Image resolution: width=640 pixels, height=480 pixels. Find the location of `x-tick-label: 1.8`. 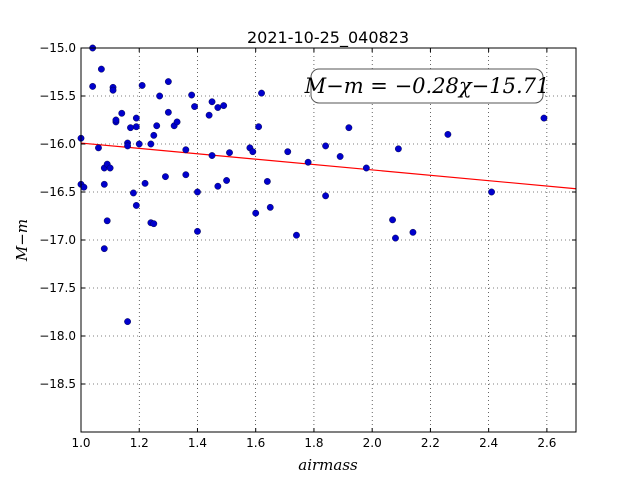

x-tick-label: 1.8 is located at coordinates (313, 443).